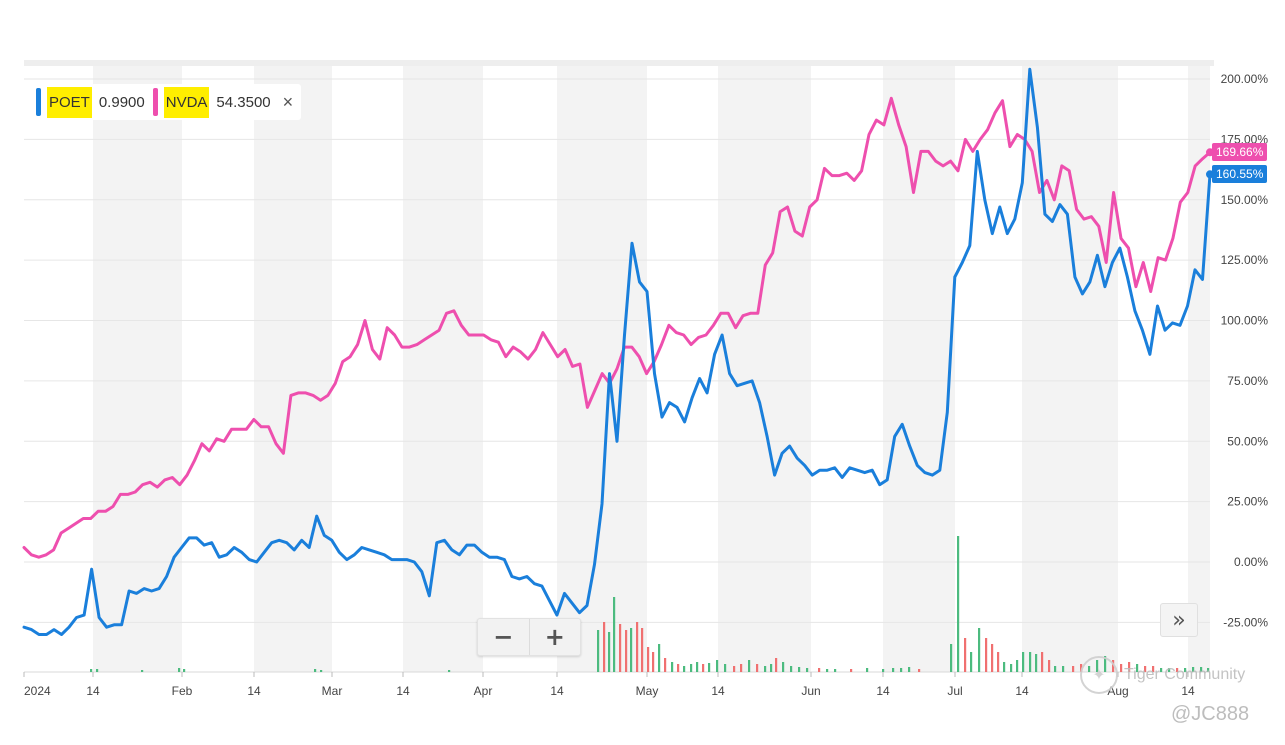 The width and height of the screenshot is (1285, 745). I want to click on watermark-text: Tiger Community, so click(1185, 674).